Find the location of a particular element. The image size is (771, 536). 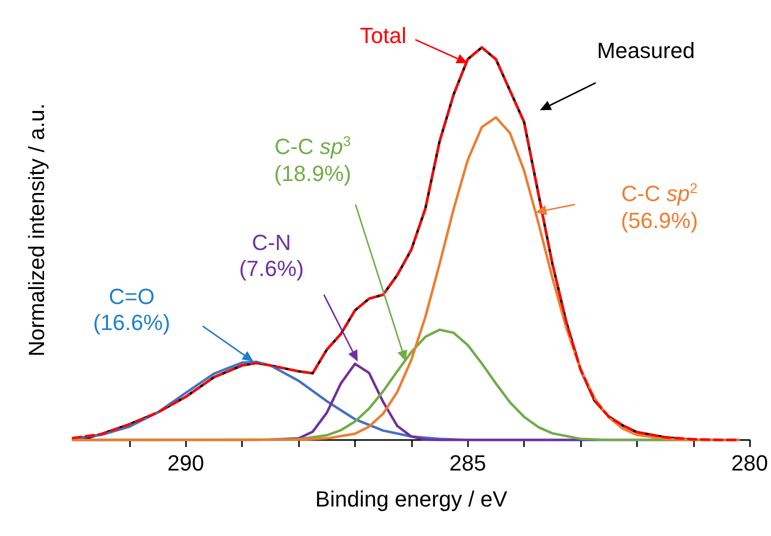

x-tick-label: 290 is located at coordinates (185, 463).